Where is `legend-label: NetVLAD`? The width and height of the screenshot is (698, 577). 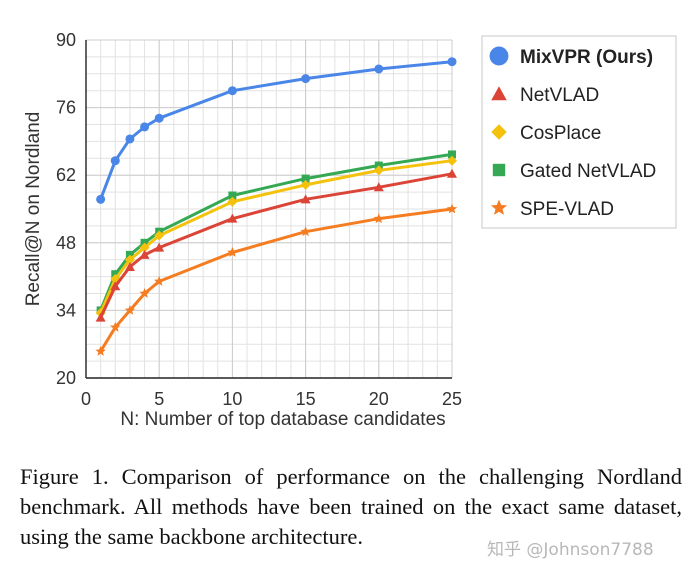
legend-label: NetVLAD is located at coordinates (559, 95).